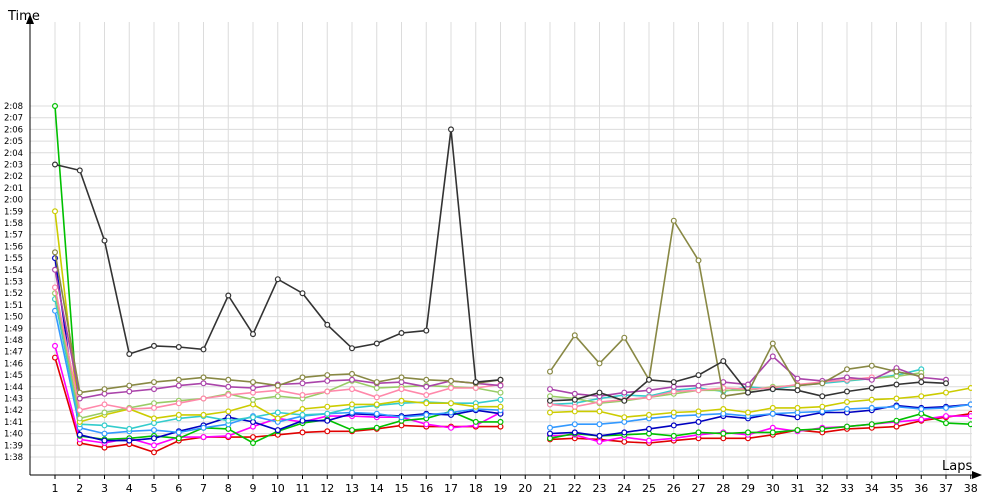  Describe the element at coordinates (13, 306) in the screenshot. I see `y-tick-label: 1:51` at that location.